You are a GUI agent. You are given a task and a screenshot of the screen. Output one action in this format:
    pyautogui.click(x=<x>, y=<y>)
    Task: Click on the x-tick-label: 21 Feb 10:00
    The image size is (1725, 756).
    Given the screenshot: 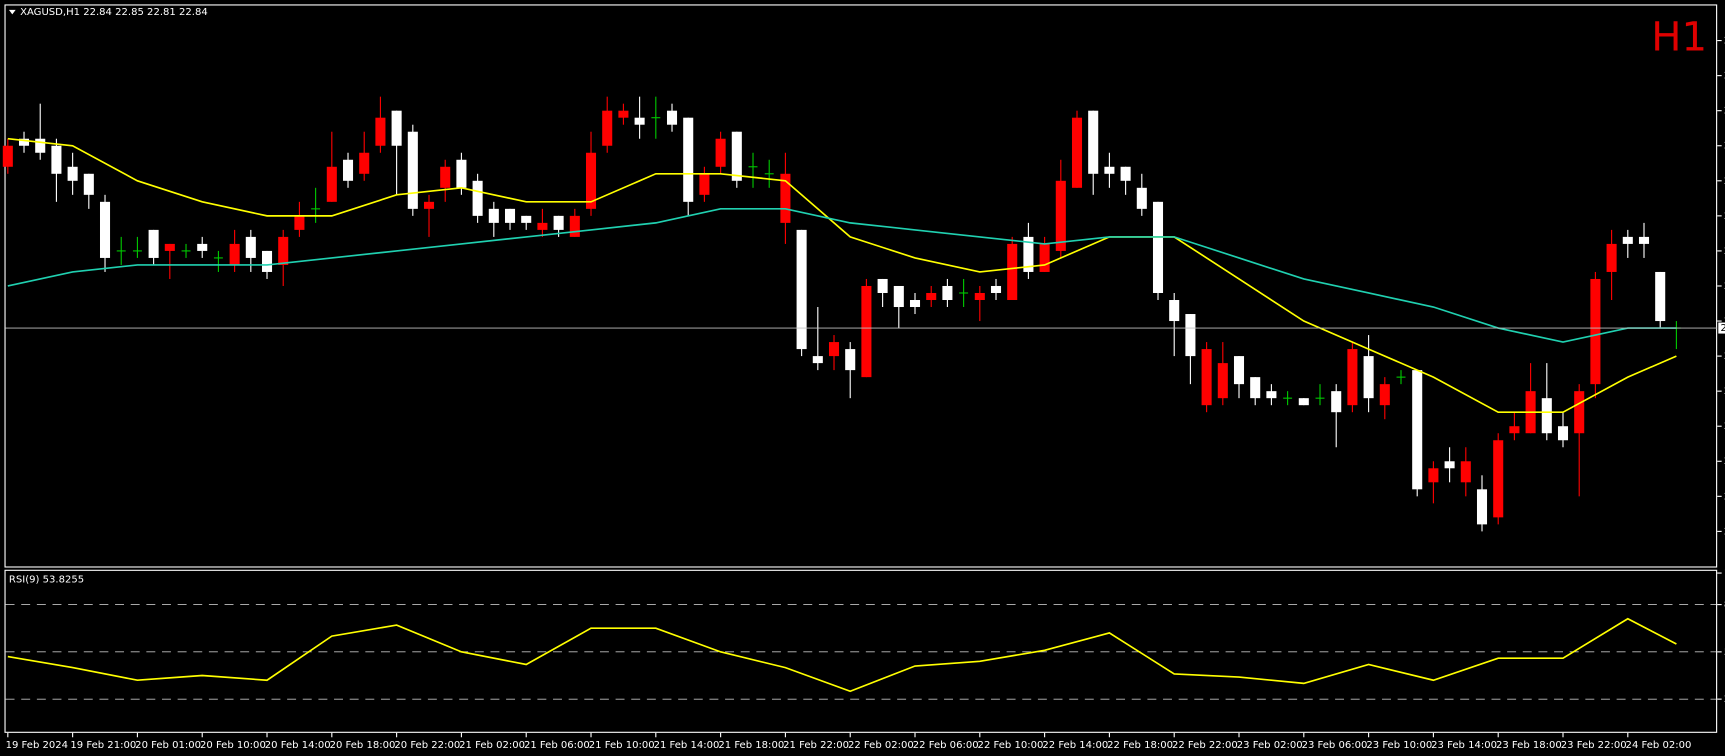 What is the action you would take?
    pyautogui.click(x=622, y=745)
    